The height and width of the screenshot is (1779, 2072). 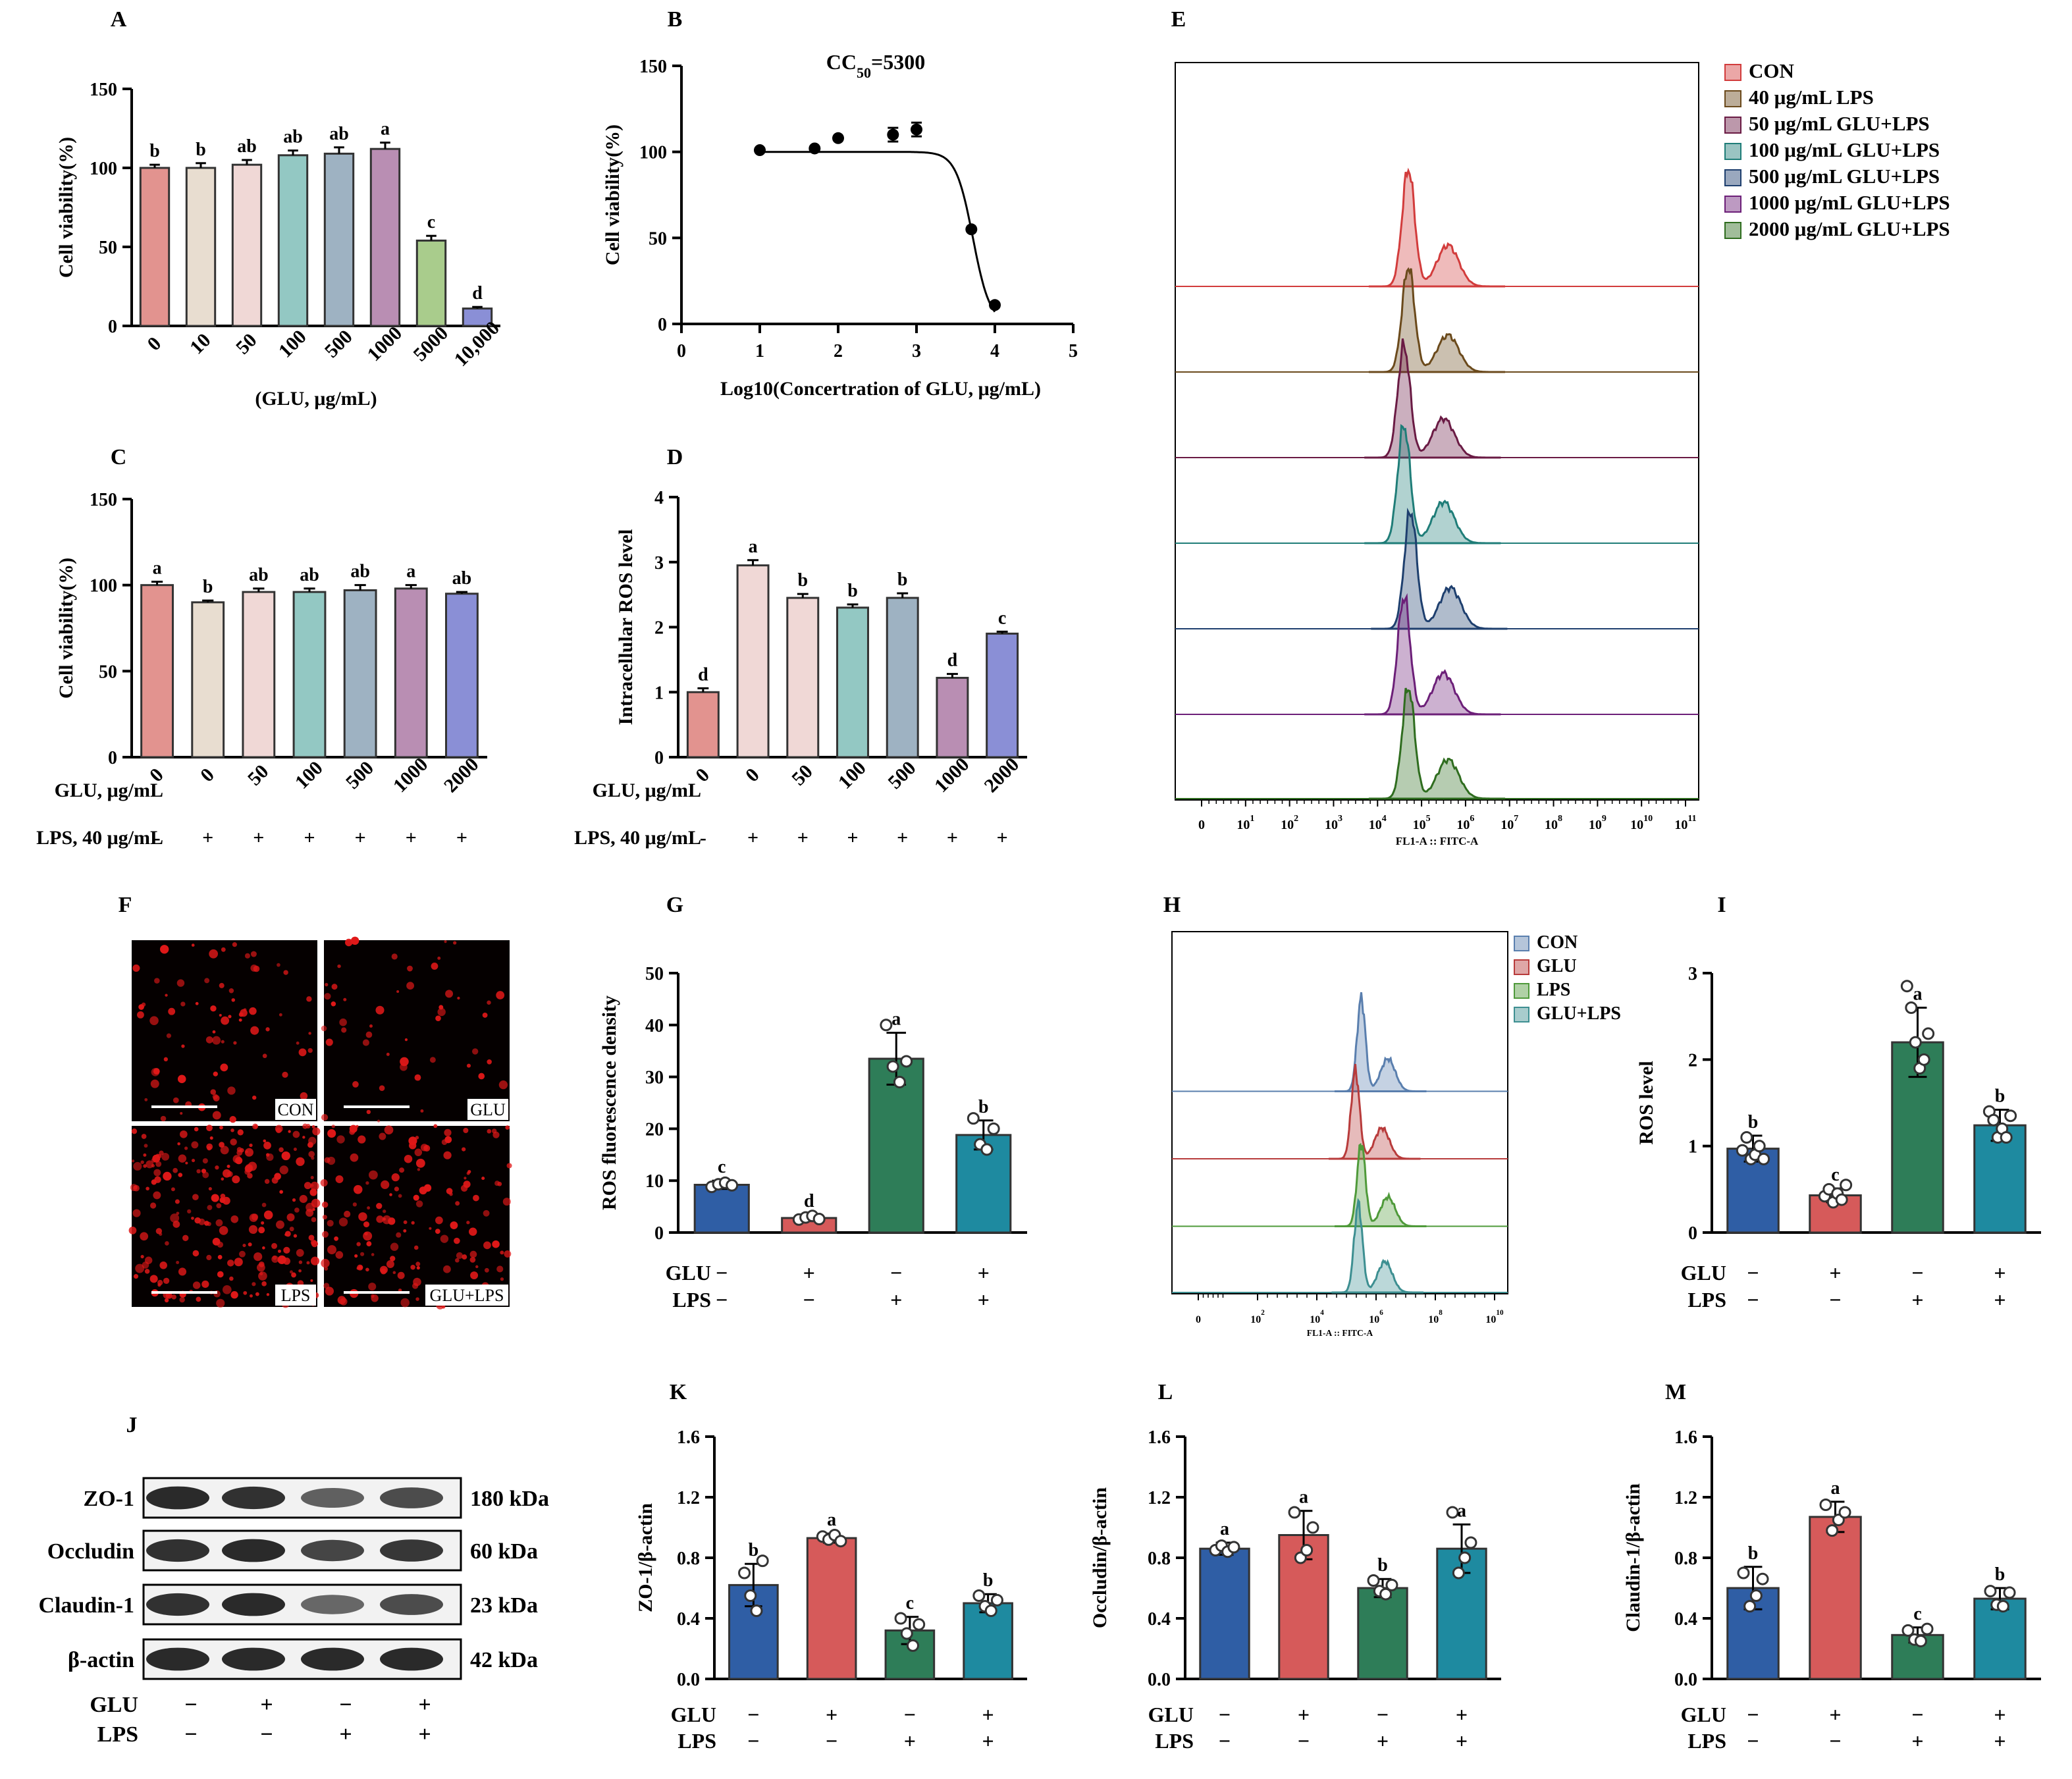 What do you see at coordinates (703, 838) in the screenshot?
I see `lps-sign: -` at bounding box center [703, 838].